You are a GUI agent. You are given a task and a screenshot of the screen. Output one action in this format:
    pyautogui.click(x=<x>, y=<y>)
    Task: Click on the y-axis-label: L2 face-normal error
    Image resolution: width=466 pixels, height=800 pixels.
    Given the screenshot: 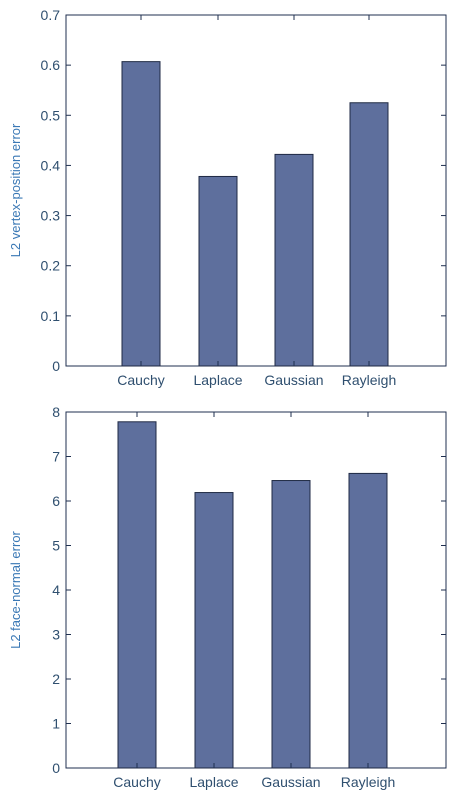 What is the action you would take?
    pyautogui.click(x=15, y=589)
    